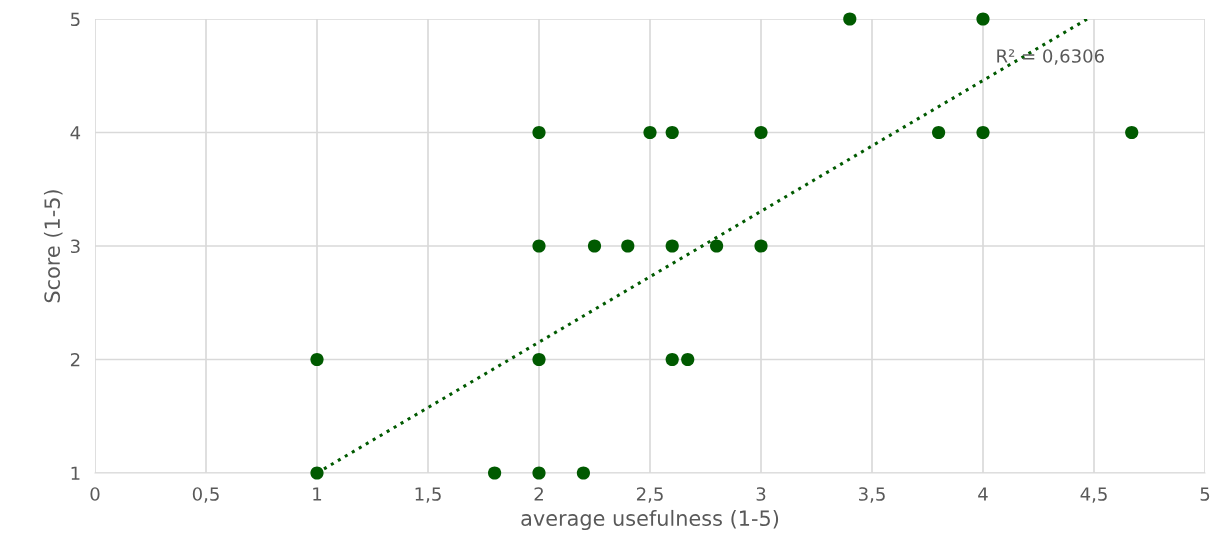 The image size is (1223, 560). I want to click on y-tick-label: 1, so click(75, 473).